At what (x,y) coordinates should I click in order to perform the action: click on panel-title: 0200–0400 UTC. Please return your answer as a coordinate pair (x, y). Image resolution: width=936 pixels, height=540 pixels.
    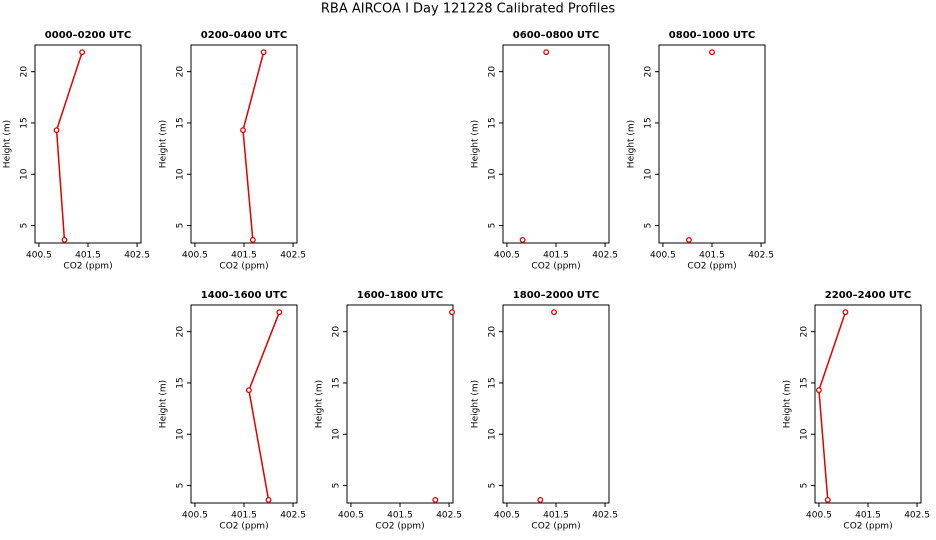
    Looking at the image, I should click on (244, 35).